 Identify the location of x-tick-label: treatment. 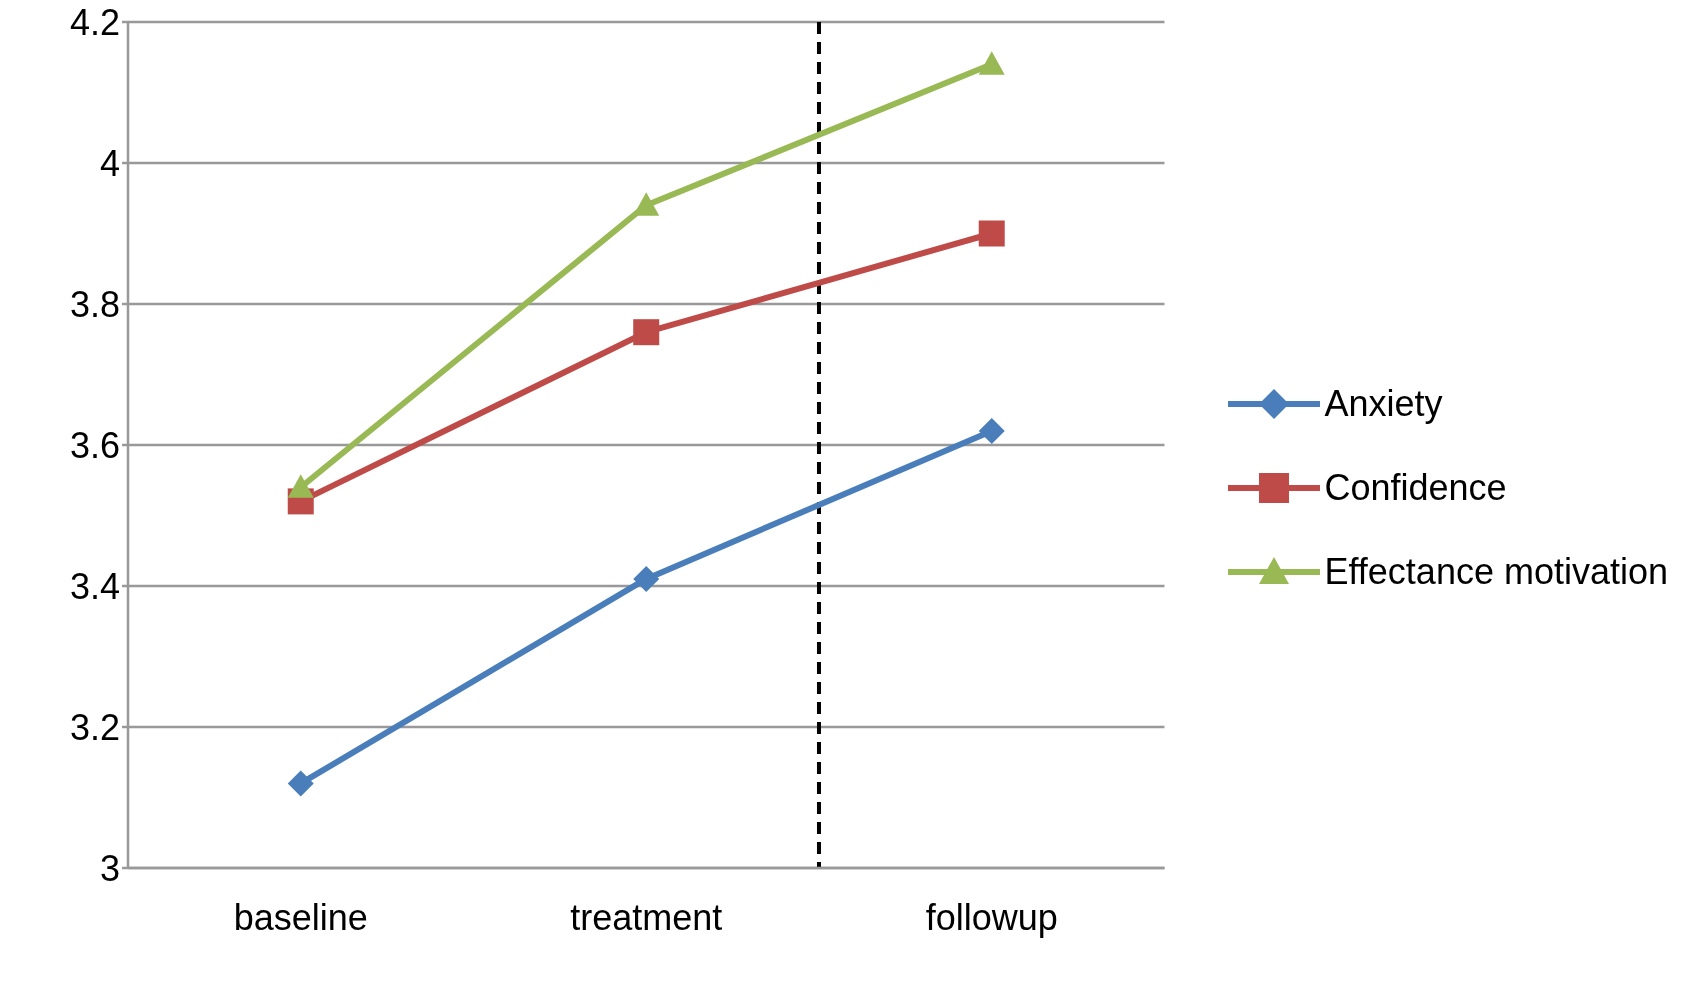
(646, 917).